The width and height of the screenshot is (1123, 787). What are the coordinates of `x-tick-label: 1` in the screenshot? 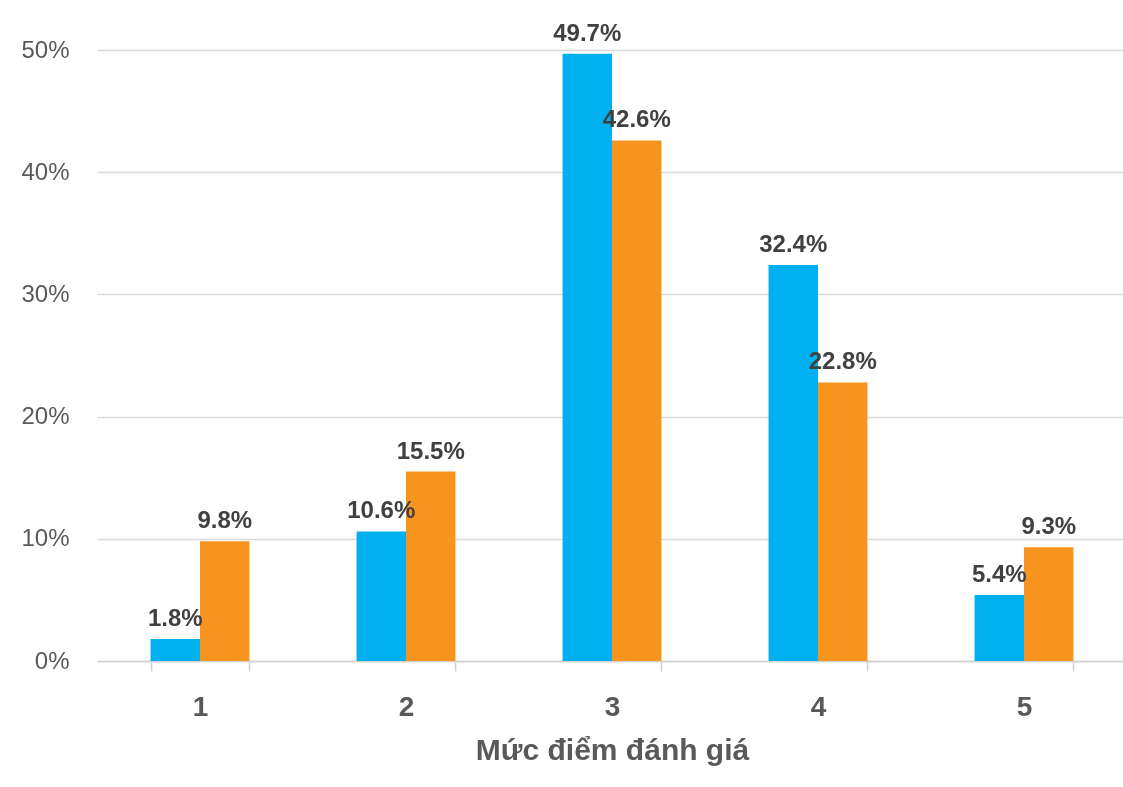 It's located at (200, 706).